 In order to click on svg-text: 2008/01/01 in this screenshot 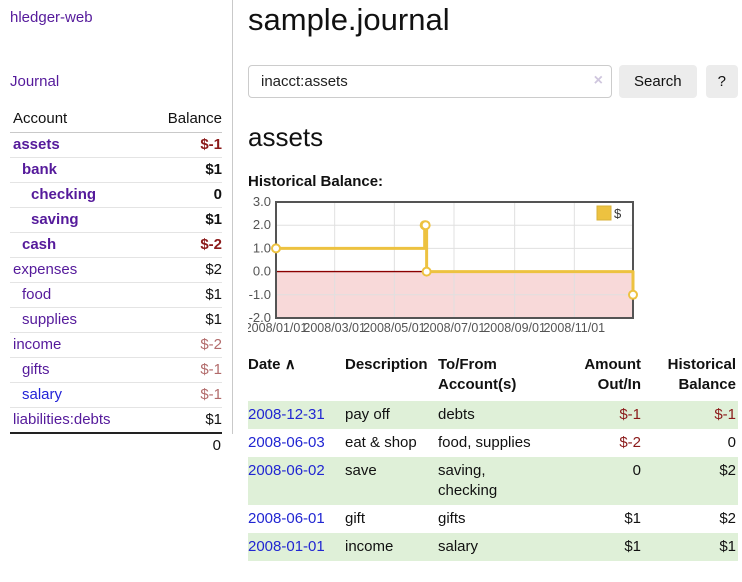, I will do `click(277, 328)`.